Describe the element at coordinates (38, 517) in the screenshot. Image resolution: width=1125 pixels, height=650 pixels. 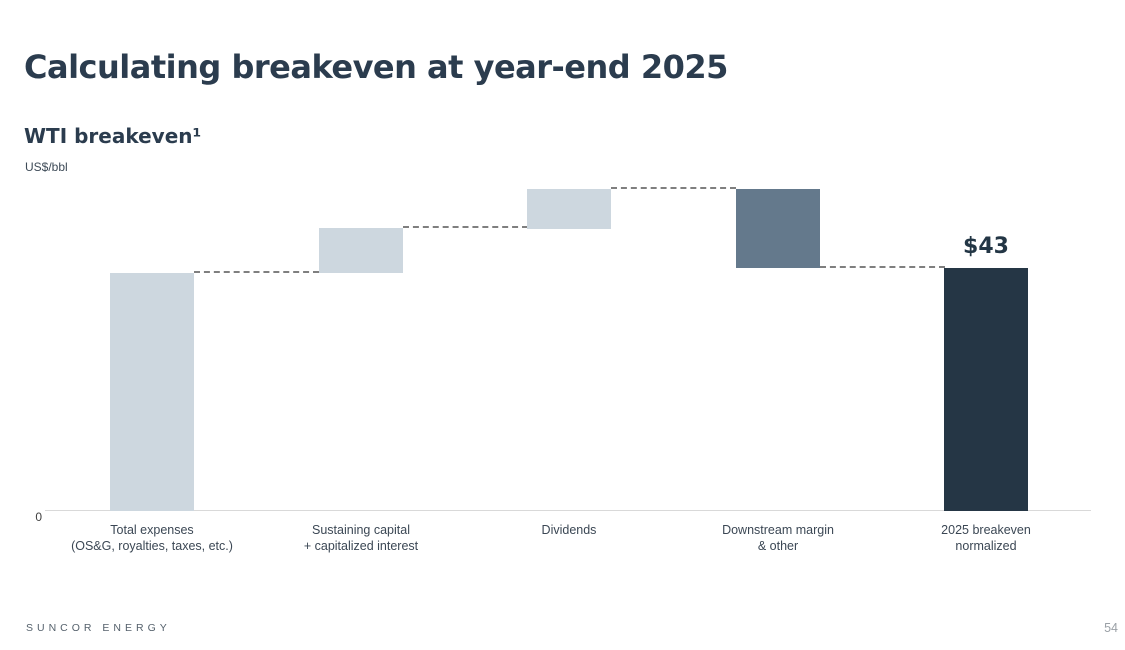
I see `y-axis-zero-tick-label: 0` at that location.